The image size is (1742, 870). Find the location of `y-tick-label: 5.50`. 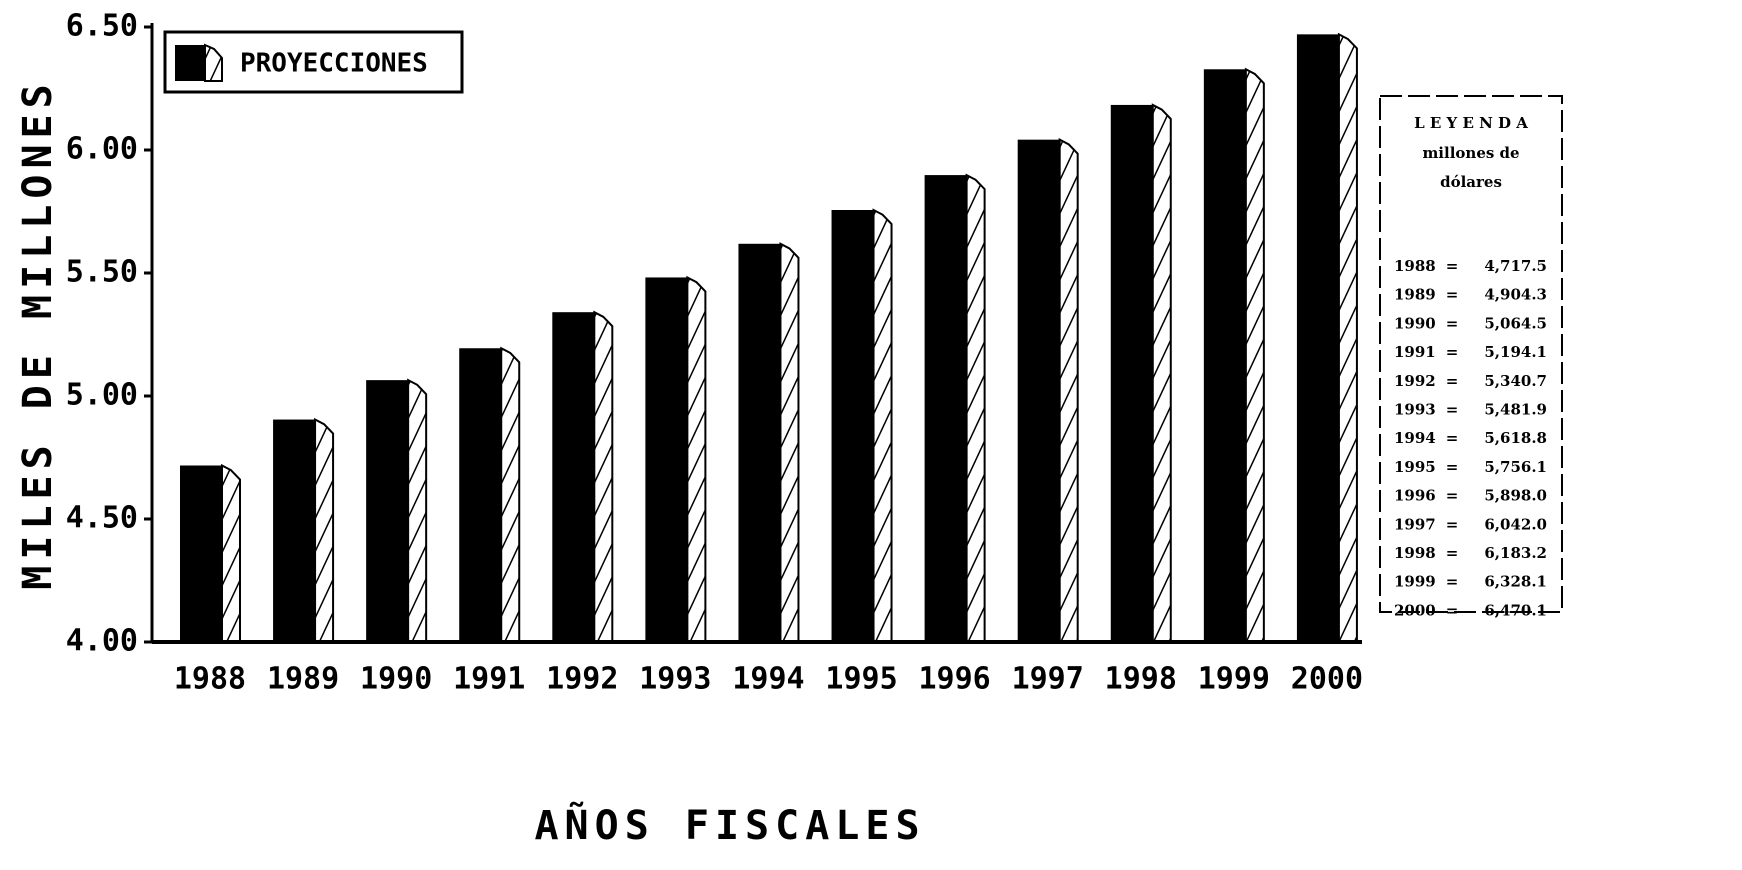

y-tick-label: 5.50 is located at coordinates (102, 272).